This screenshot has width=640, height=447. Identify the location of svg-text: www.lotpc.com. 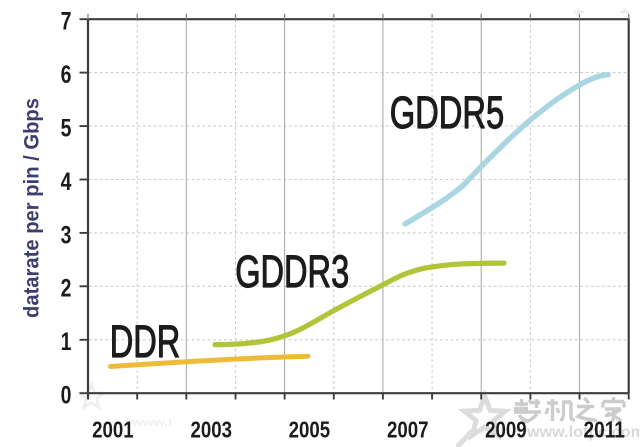
(583, 432).